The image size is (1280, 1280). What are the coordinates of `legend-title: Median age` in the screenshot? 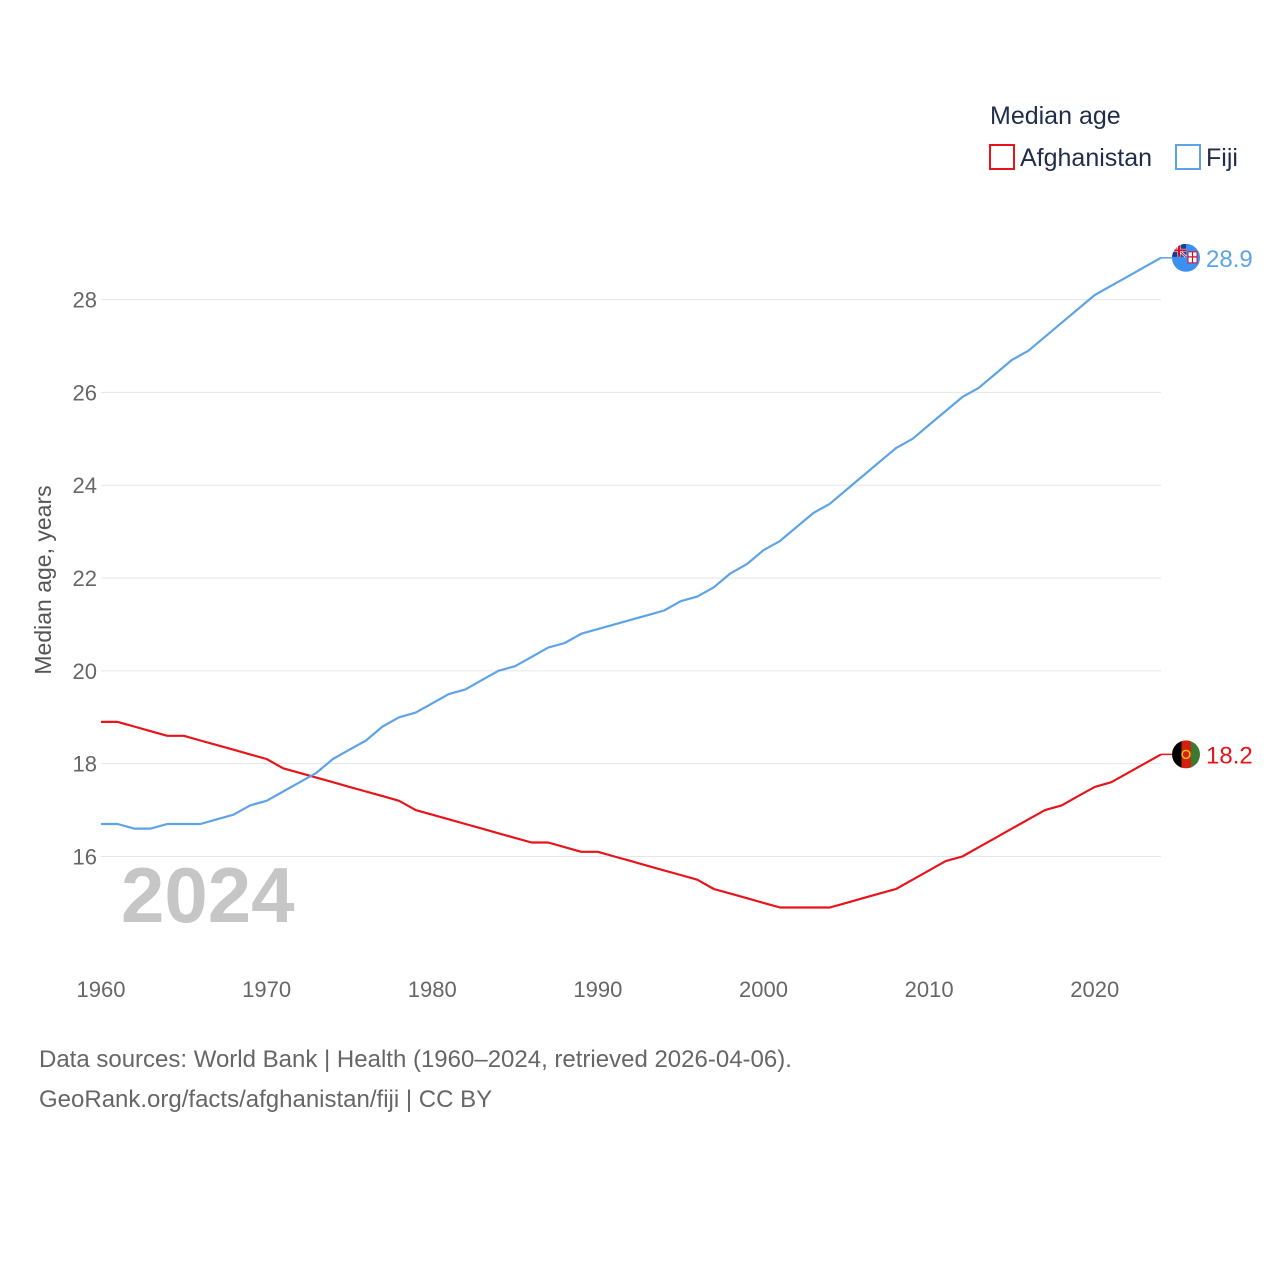 It's located at (1055, 116).